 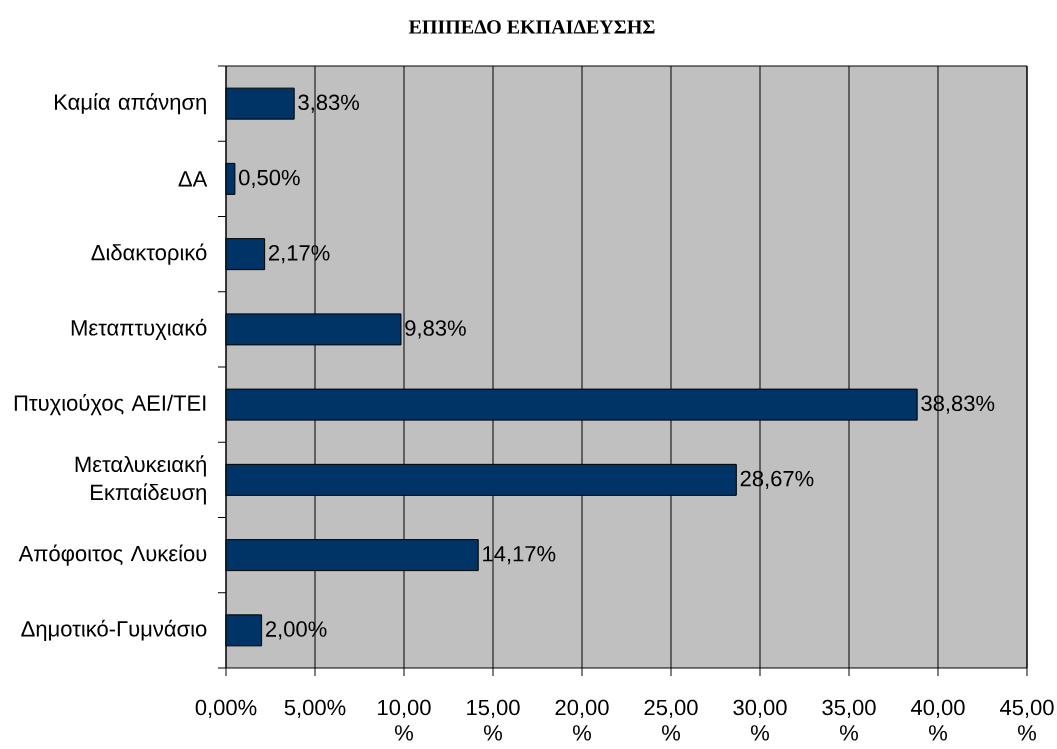 What do you see at coordinates (296, 630) in the screenshot?
I see `data-label: 2,00%` at bounding box center [296, 630].